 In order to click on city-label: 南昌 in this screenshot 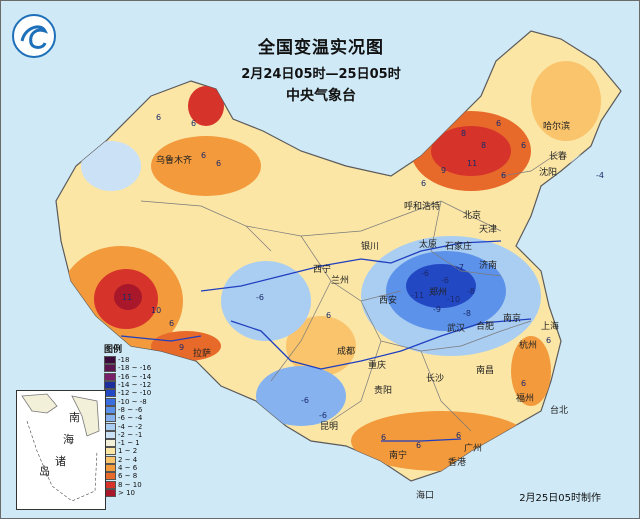, I will do `click(485, 371)`.